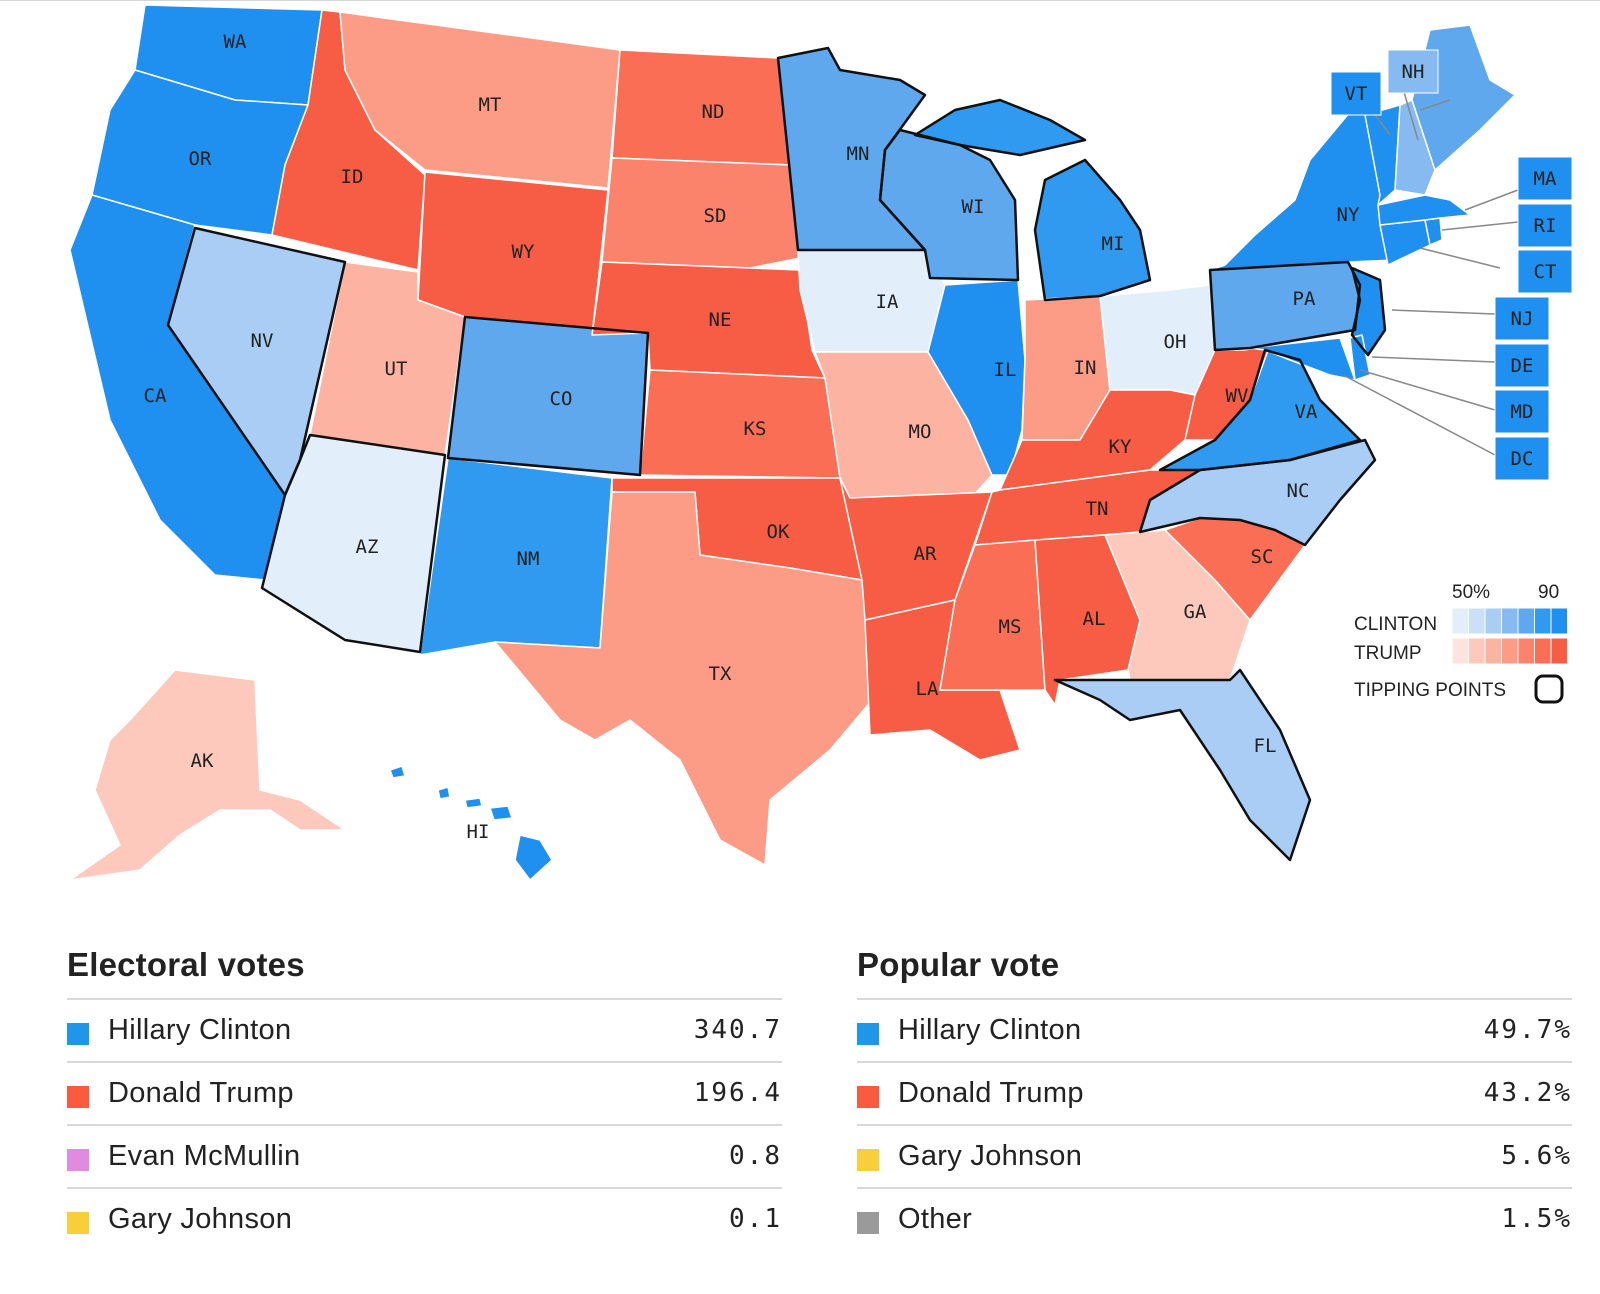 The image size is (1600, 1294). I want to click on state-OH, so click(1157, 340).